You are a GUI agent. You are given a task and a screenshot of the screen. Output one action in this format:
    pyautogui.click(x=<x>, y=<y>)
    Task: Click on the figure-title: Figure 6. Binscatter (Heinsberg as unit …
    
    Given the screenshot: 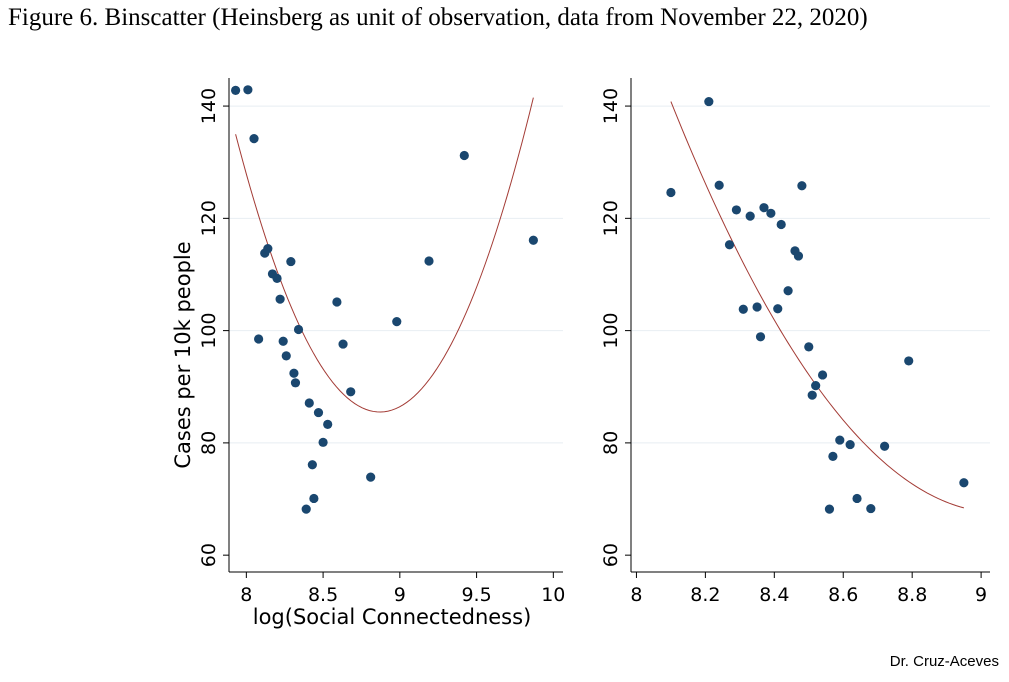 What is the action you would take?
    pyautogui.click(x=438, y=17)
    